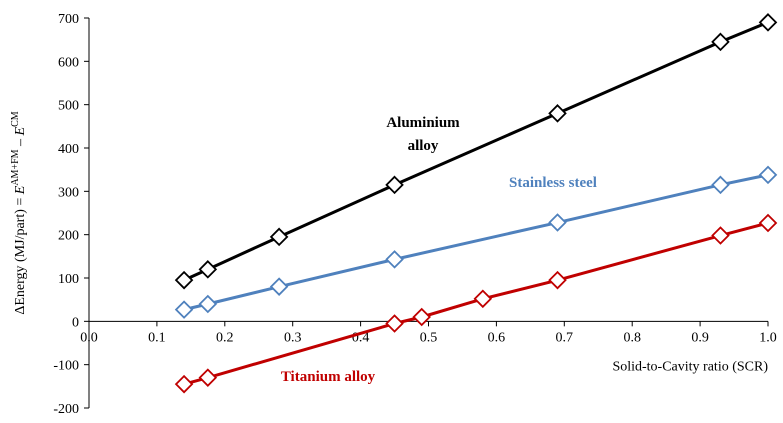  What do you see at coordinates (565, 337) in the screenshot?
I see `x-tick-label: 0.7` at bounding box center [565, 337].